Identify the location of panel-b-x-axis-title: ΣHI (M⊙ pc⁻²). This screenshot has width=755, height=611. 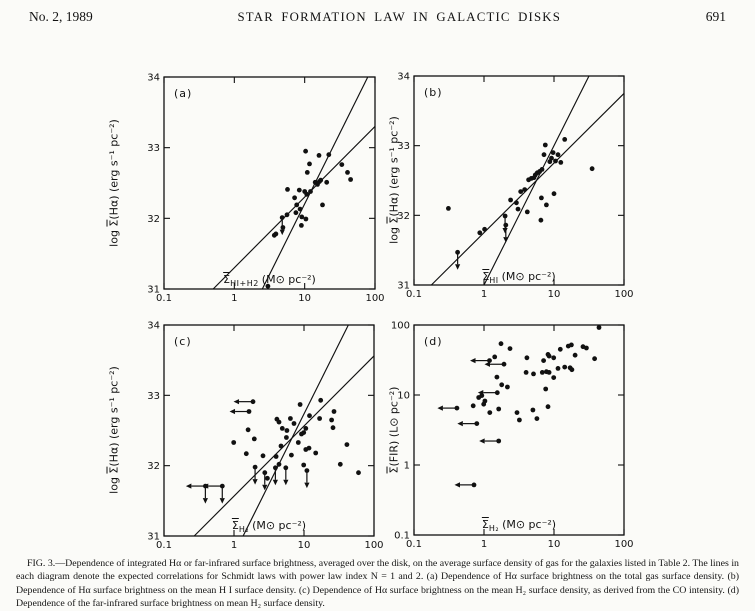
(519, 278).